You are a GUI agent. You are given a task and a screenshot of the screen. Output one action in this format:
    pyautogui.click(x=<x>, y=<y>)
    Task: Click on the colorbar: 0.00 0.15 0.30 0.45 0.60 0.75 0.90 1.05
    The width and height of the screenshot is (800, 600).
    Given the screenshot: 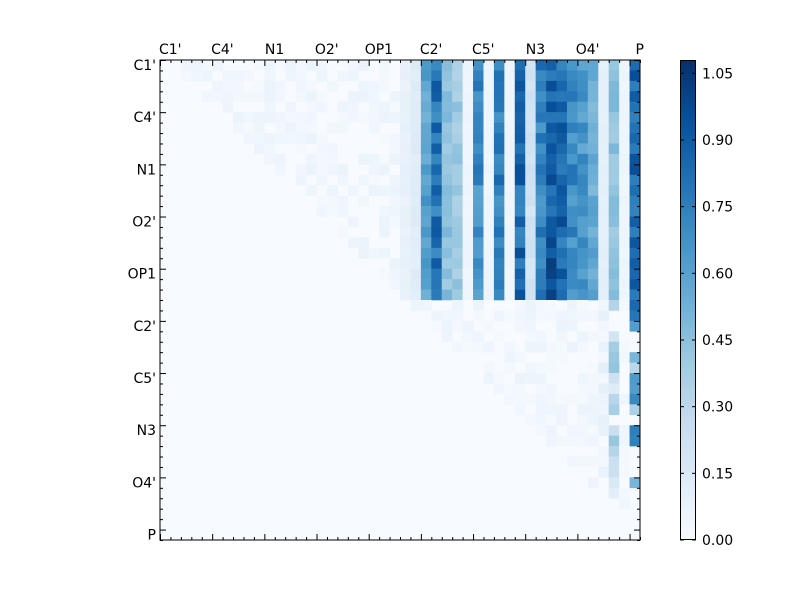 What is the action you would take?
    pyautogui.click(x=706, y=304)
    